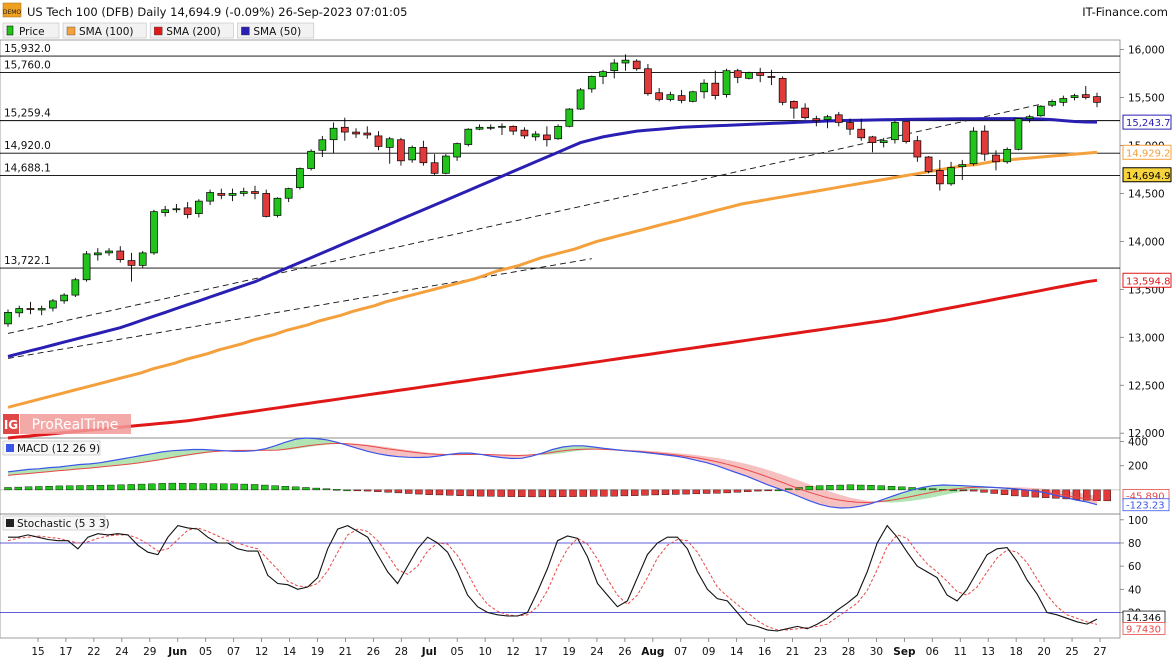 This screenshot has width=1173, height=664. Describe the element at coordinates (276, 30) in the screenshot. I see `legend-item-box` at that location.